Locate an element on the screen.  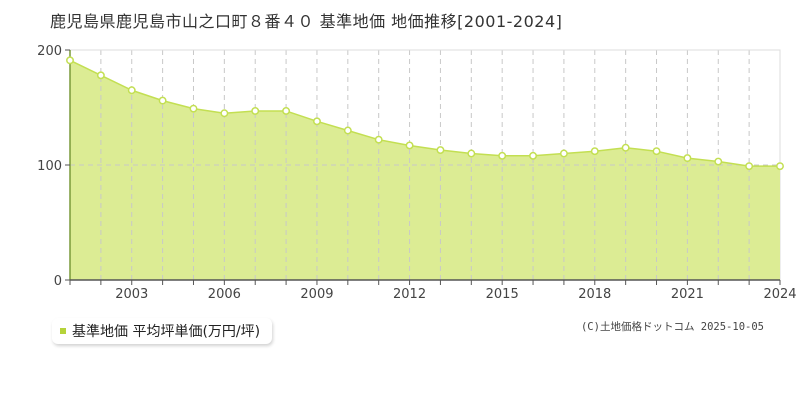
x-tick-label: 2009 is located at coordinates (316, 294).